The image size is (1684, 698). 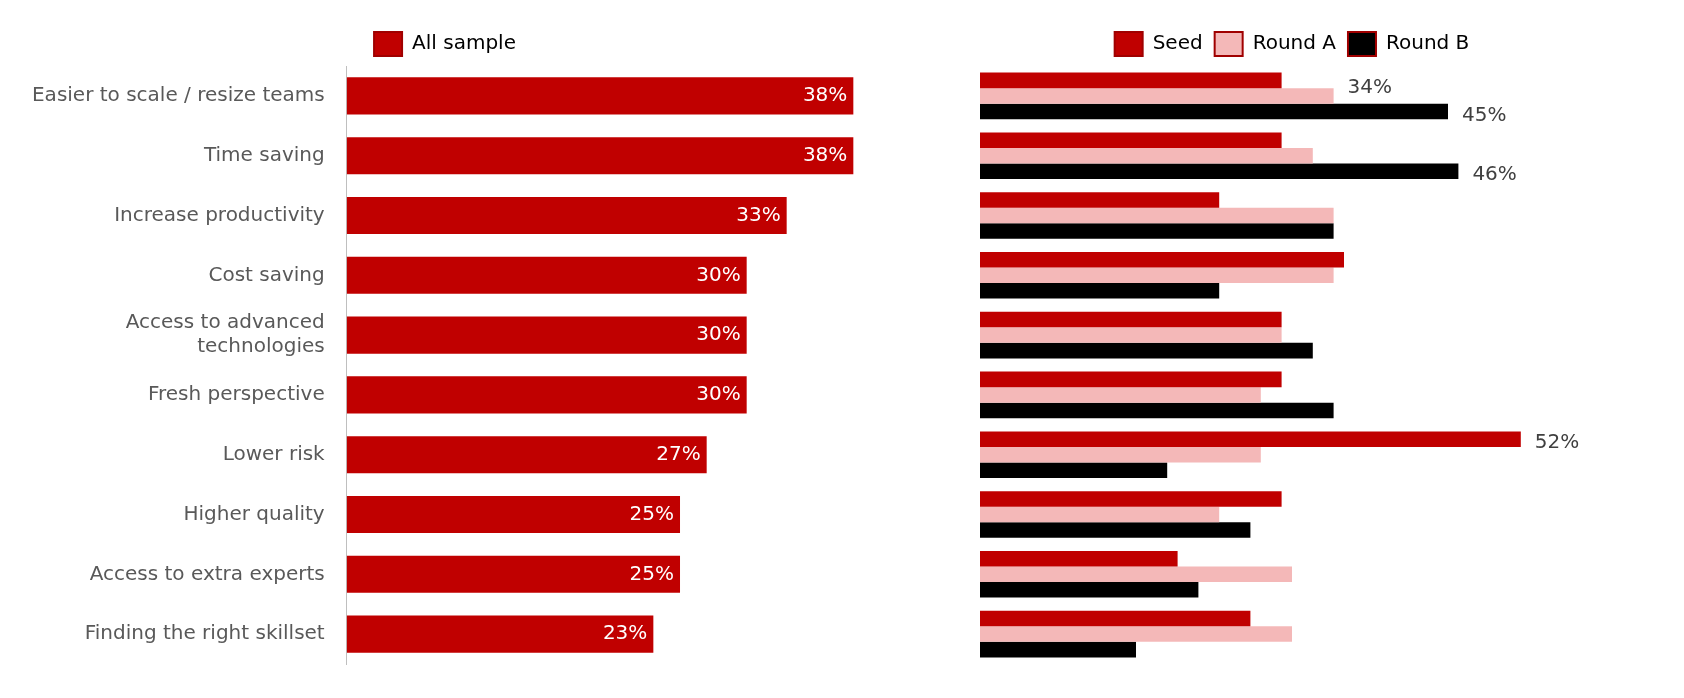 What do you see at coordinates (207, 572) in the screenshot?
I see `y-tick-label: Access to extra experts` at bounding box center [207, 572].